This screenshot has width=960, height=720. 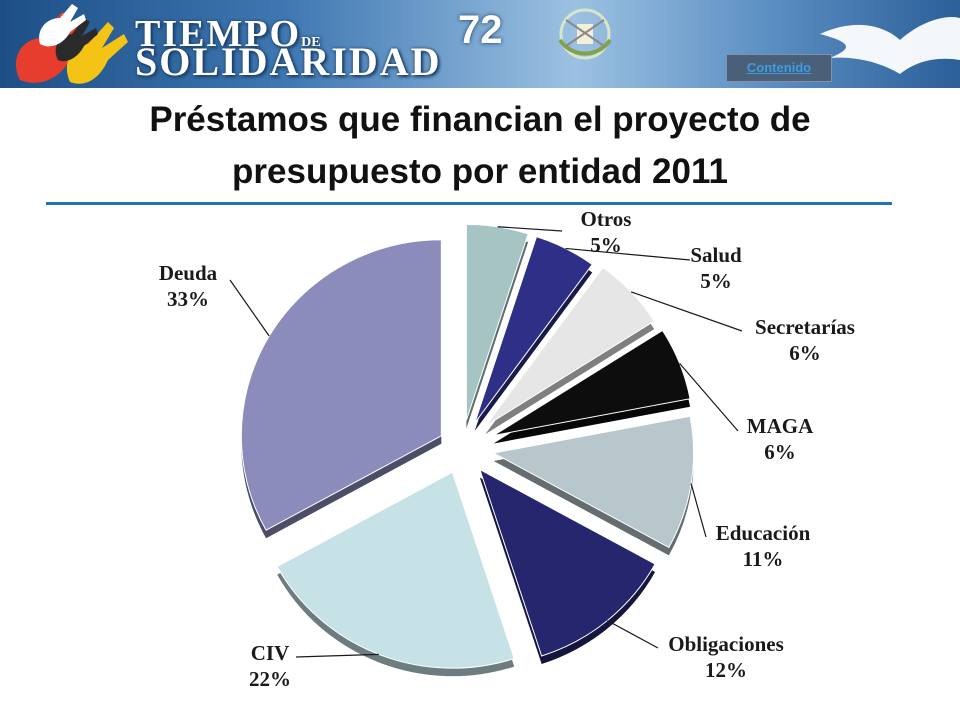 I want to click on leader-line-otros, so click(x=530, y=229).